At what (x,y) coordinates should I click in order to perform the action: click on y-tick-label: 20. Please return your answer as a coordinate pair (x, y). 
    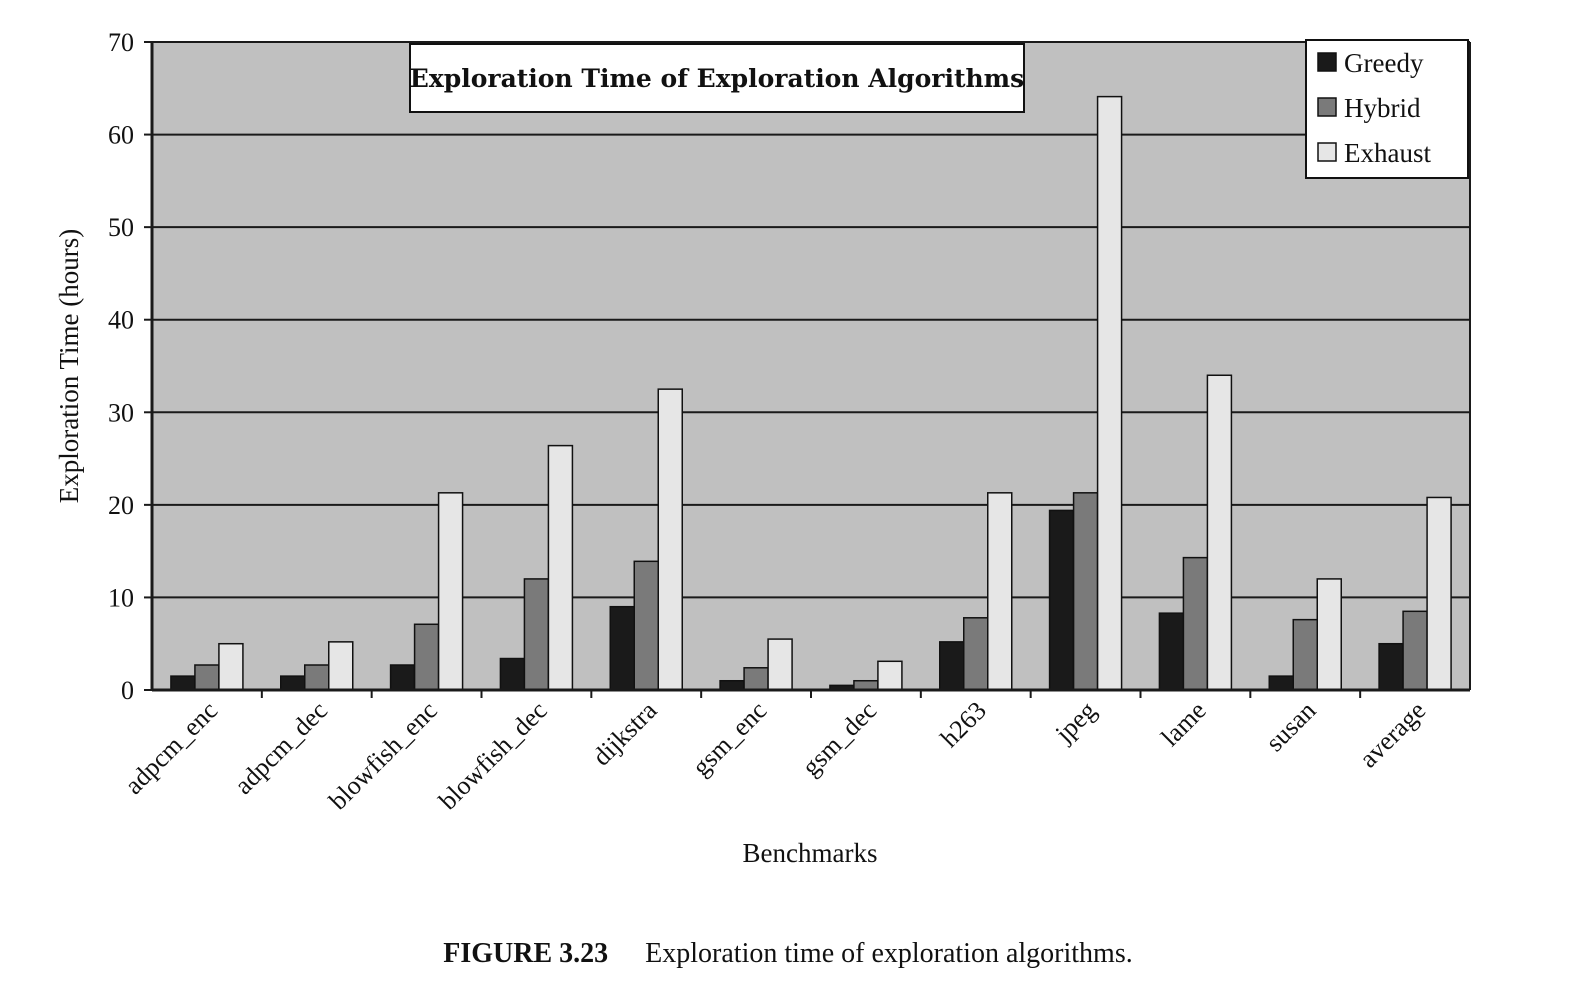
    Looking at the image, I should click on (121, 505).